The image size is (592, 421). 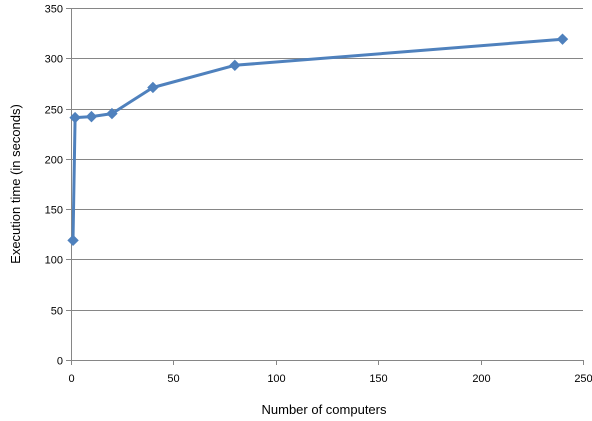 What do you see at coordinates (71, 379) in the screenshot?
I see `x-tick-label: 0` at bounding box center [71, 379].